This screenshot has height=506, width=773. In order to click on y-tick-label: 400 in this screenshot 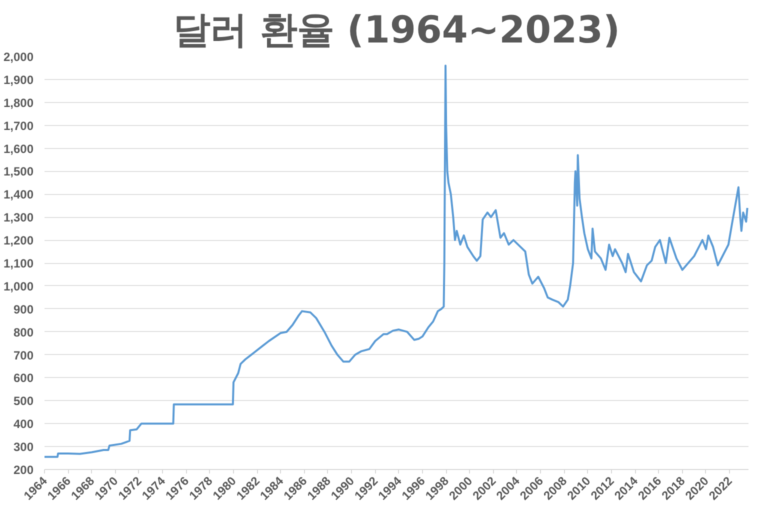, I will do `click(23, 424)`.